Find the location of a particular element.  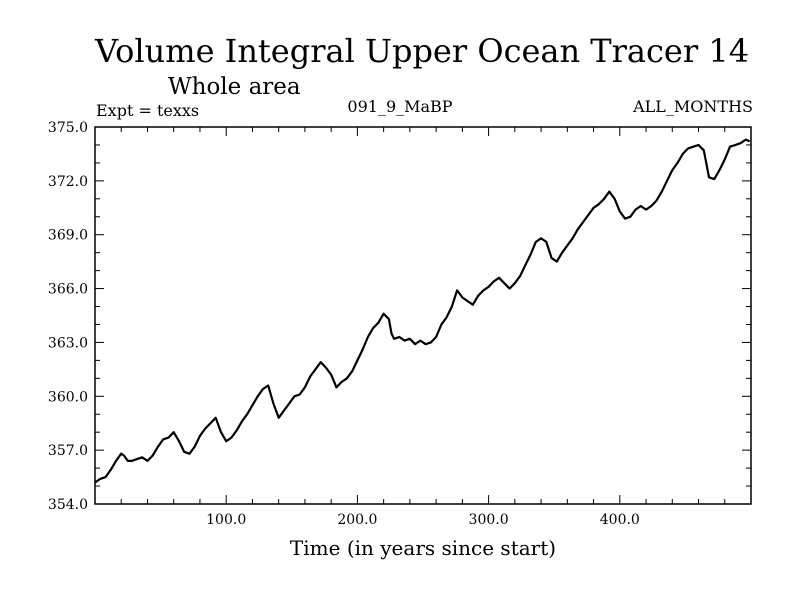

y-tick-label: 363.0 is located at coordinates (68, 343).